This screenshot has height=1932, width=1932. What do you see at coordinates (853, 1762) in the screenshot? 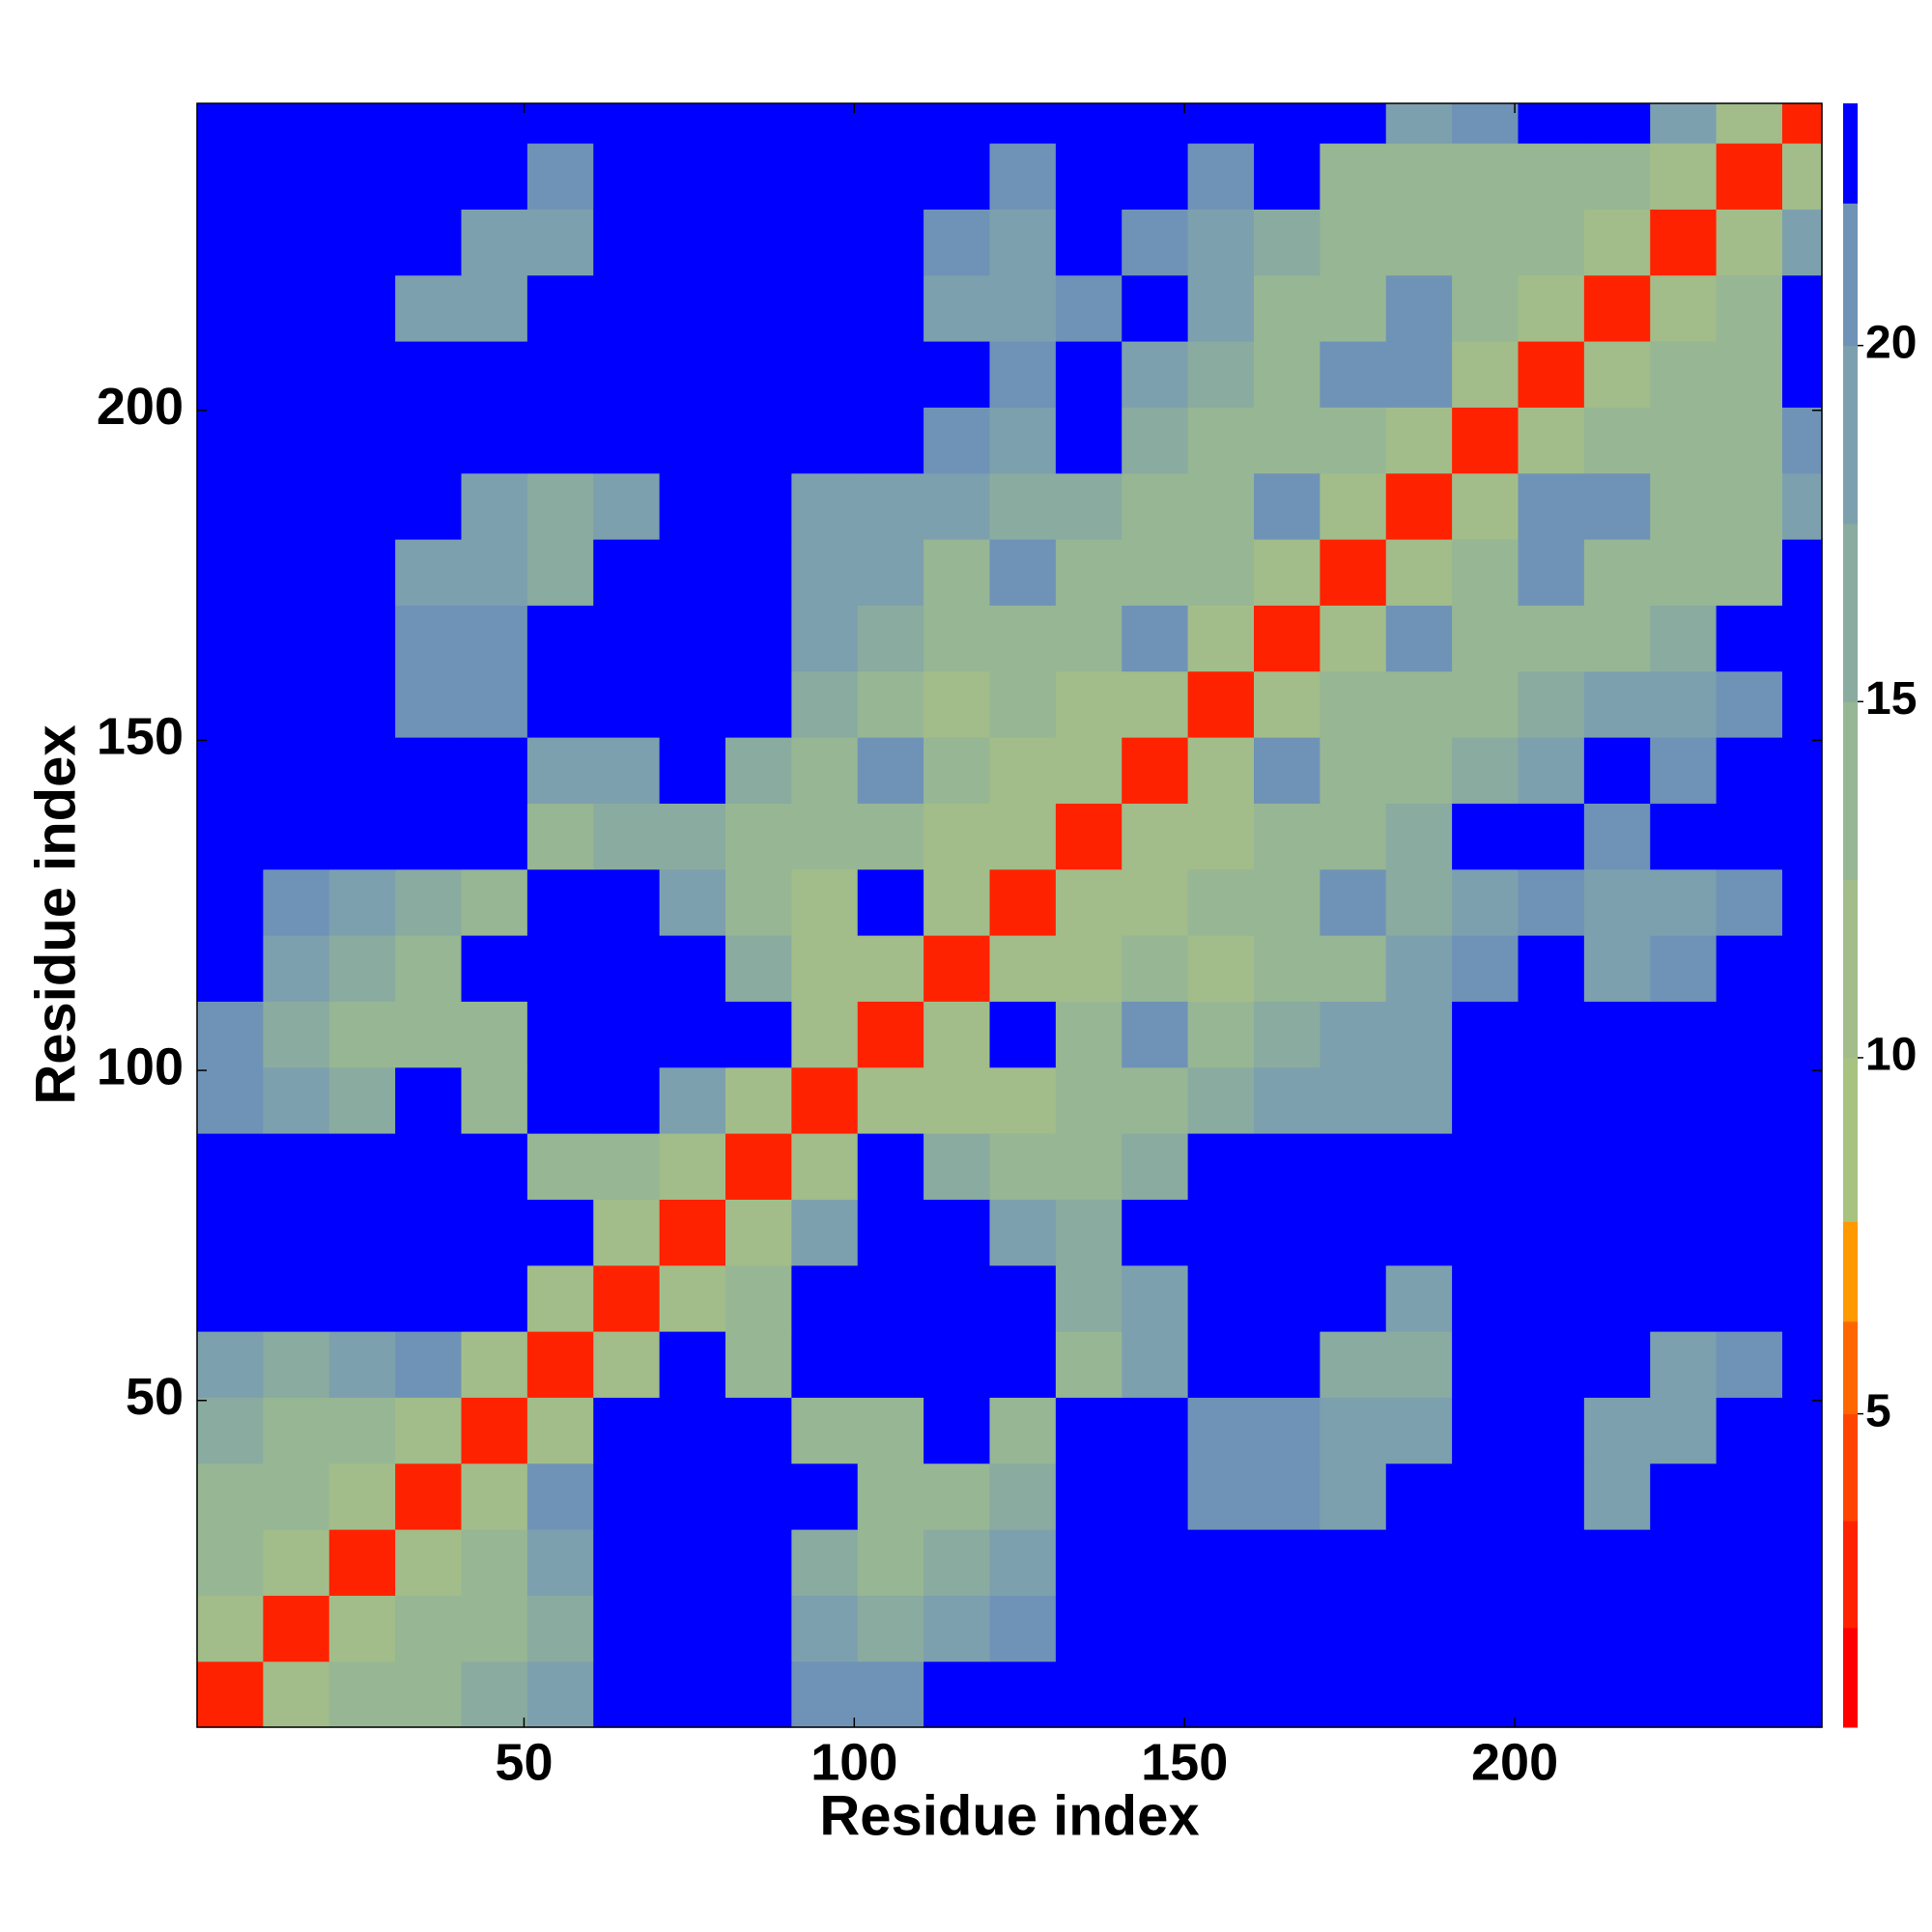
I see `x-tick-label: 100` at bounding box center [853, 1762].